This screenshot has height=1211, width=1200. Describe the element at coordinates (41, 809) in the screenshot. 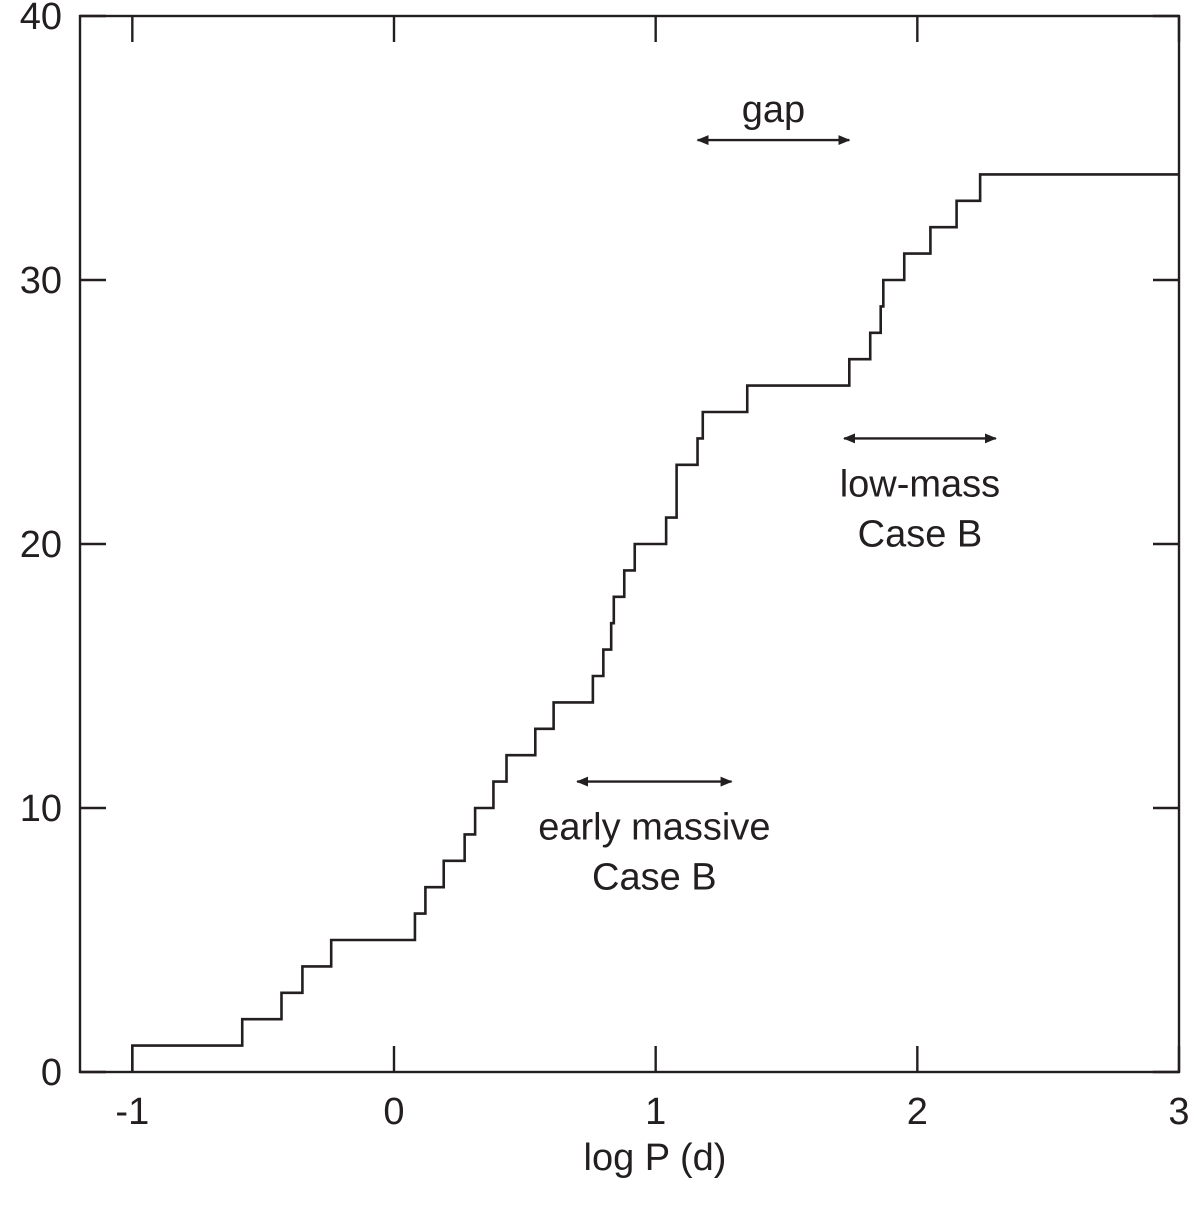

I see `y-tick-label: 10` at that location.